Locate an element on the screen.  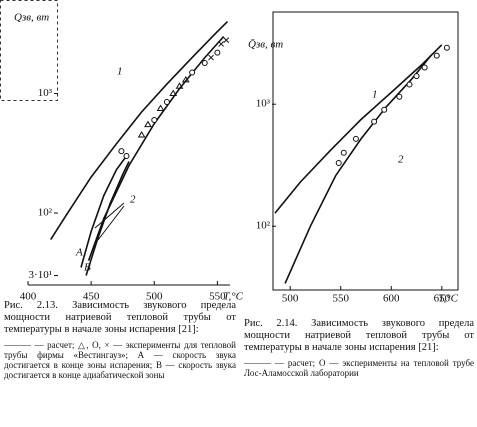
scan-box is located at coordinates (29, 50).